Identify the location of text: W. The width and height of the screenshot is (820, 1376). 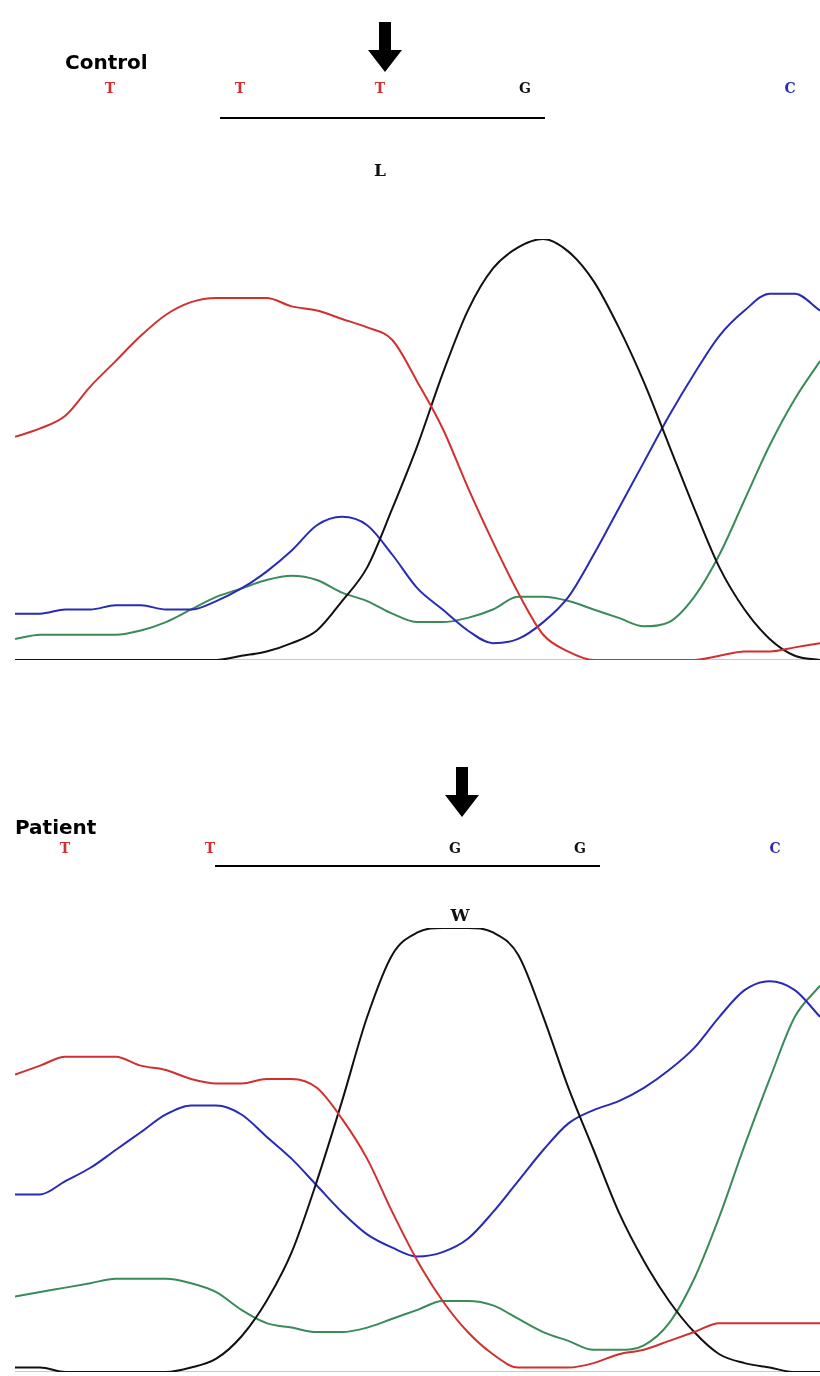
(460, 915).